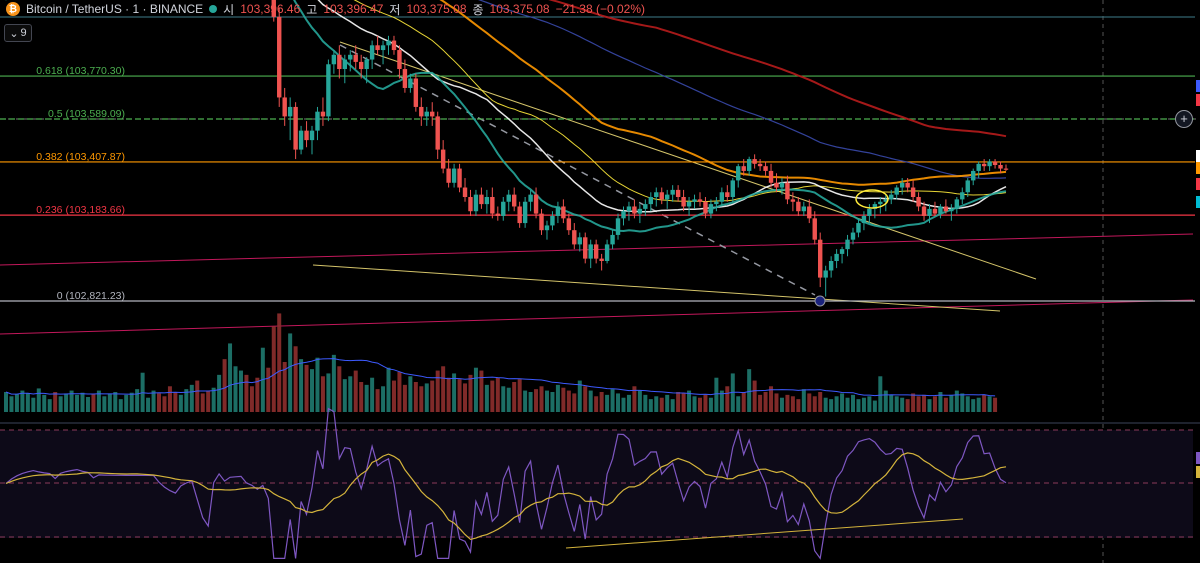 This screenshot has width=1200, height=563. What do you see at coordinates (115, 9) in the screenshot?
I see `symbol-title: Bitcoin / TetherUS · 1 · BINANCE` at bounding box center [115, 9].